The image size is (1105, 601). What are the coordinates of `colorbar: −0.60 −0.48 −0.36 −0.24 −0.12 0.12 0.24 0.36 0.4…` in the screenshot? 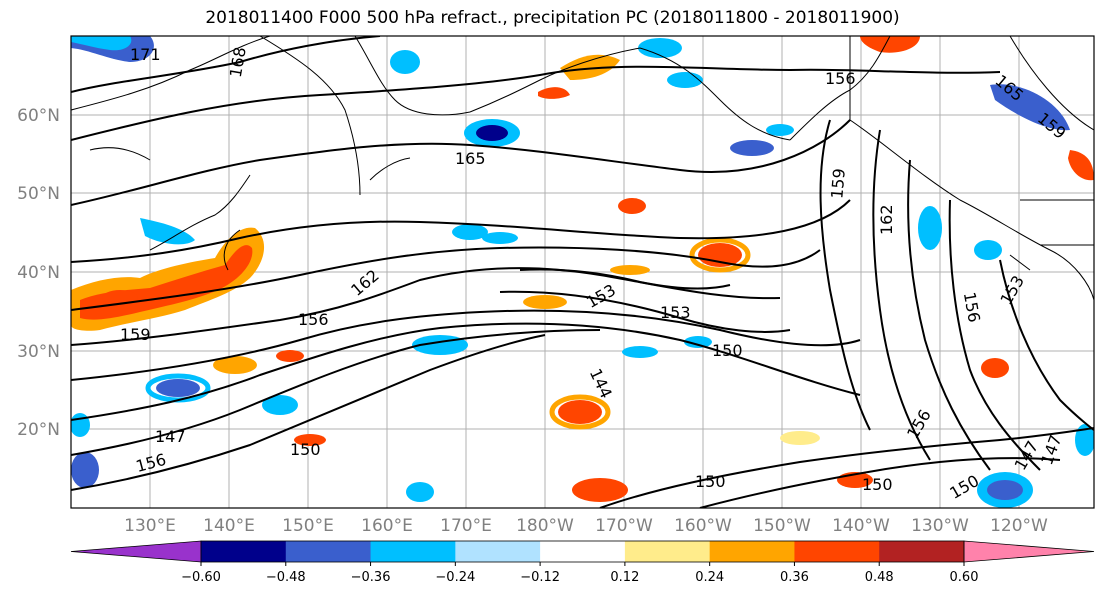 It's located at (582, 562).